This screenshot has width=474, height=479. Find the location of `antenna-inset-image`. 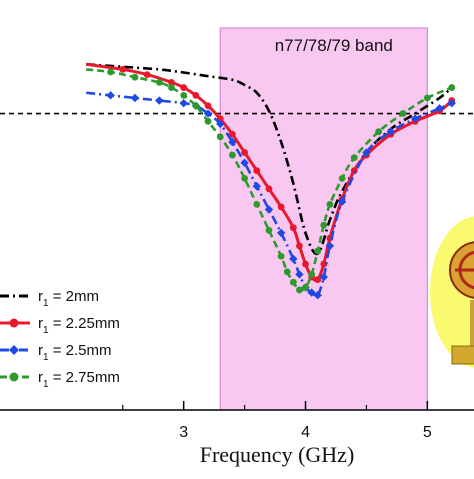

antenna-inset-image is located at coordinates (452, 292).